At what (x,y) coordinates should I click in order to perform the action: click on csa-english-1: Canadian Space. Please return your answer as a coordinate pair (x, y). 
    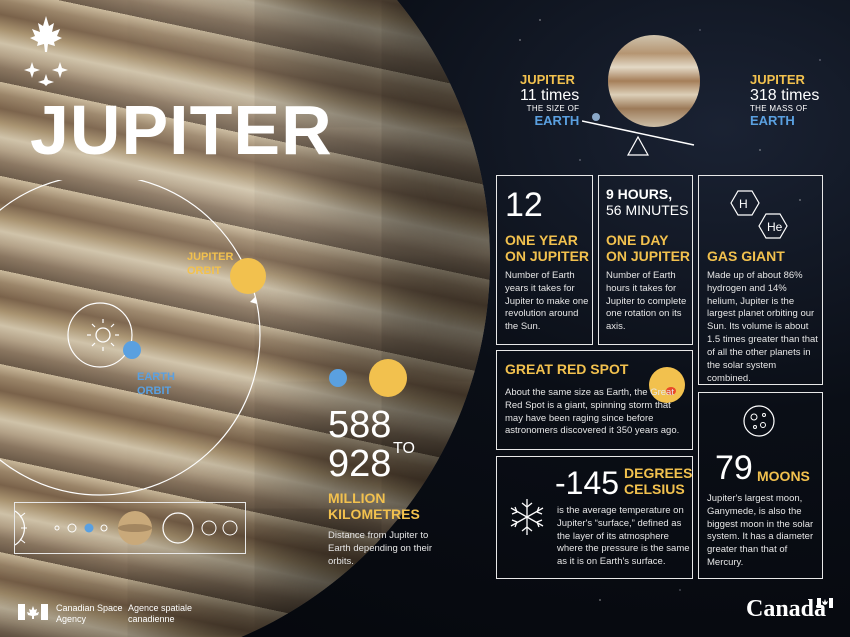
    Looking at the image, I should click on (89, 608).